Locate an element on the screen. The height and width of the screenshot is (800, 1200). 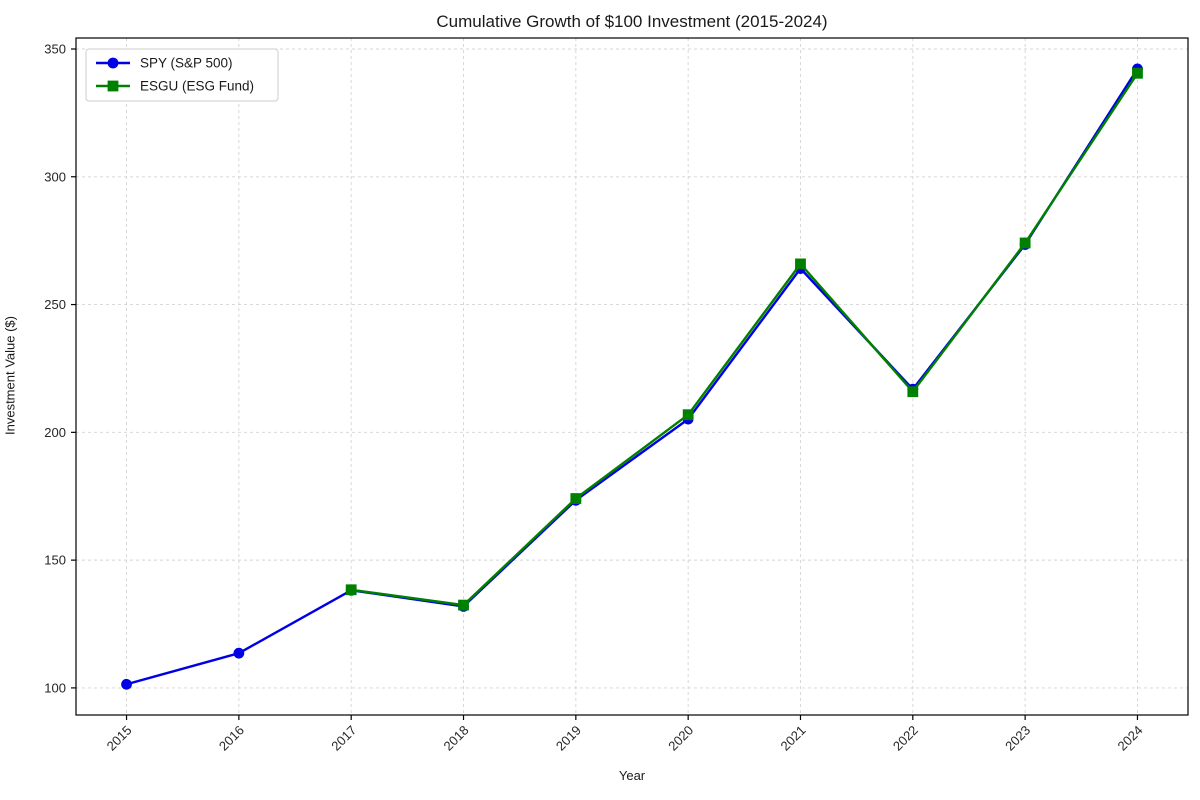
x-tick-label: 2021 is located at coordinates (793, 738).